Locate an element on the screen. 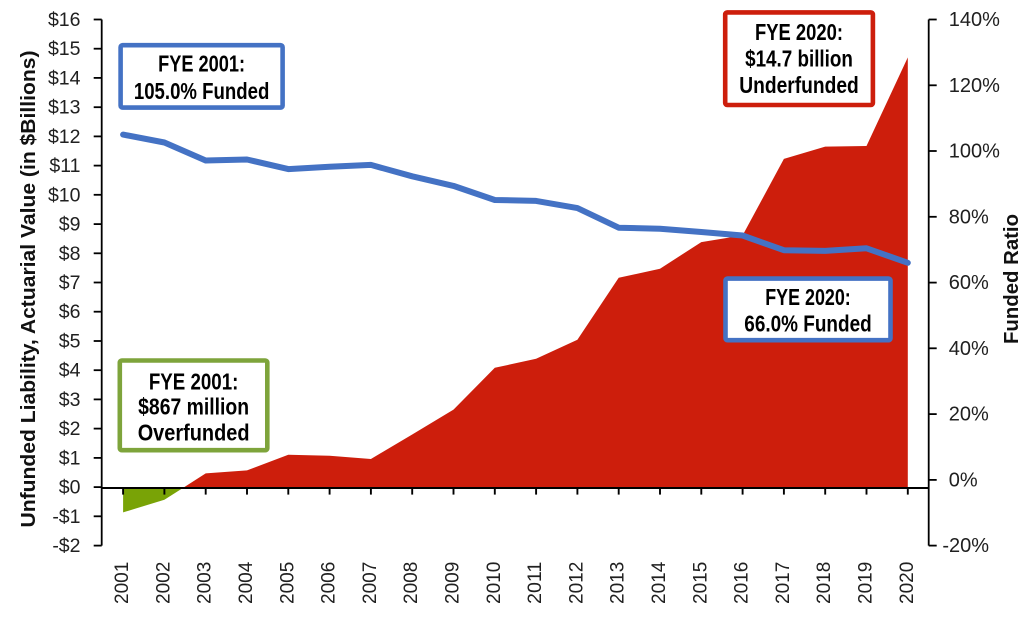 This screenshot has width=1024, height=617. svg-text: 2001 is located at coordinates (122, 583).